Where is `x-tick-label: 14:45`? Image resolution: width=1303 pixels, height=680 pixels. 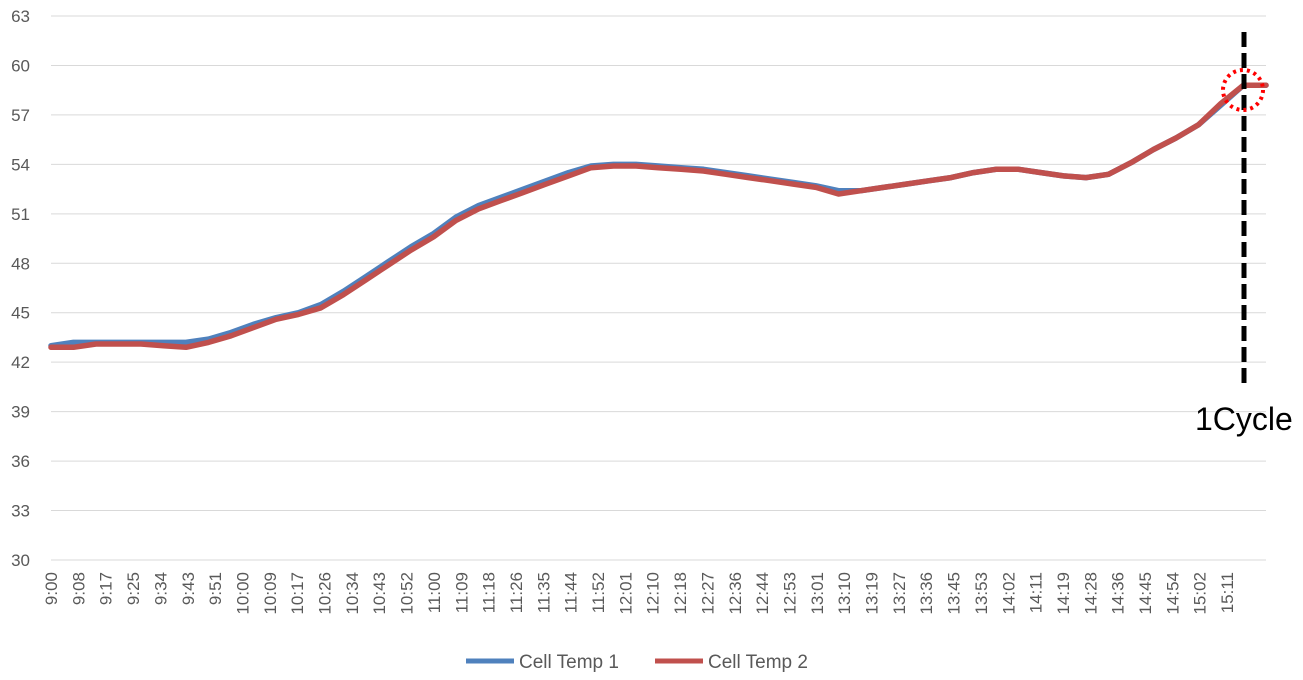 x-tick-label: 14:45 is located at coordinates (1145, 593).